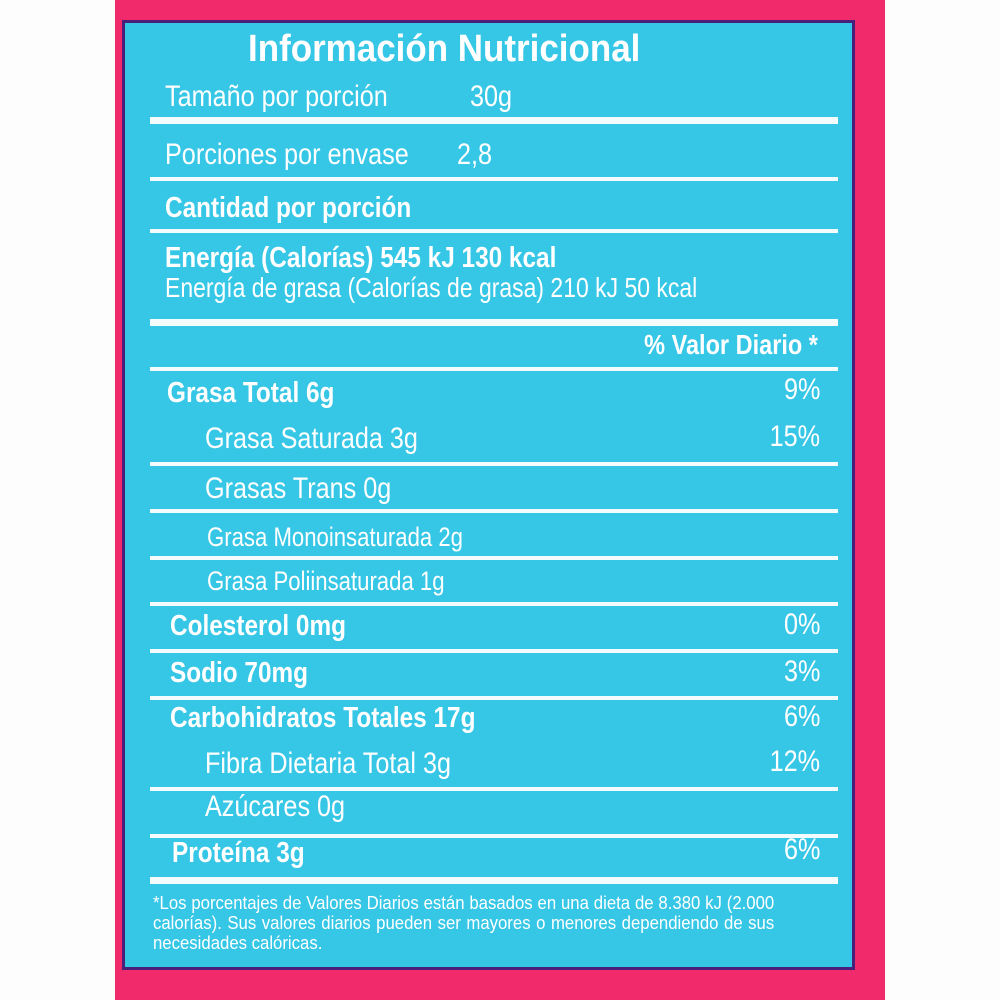  I want to click on nutrient-label: Grasa Saturada 3g, so click(311, 438).